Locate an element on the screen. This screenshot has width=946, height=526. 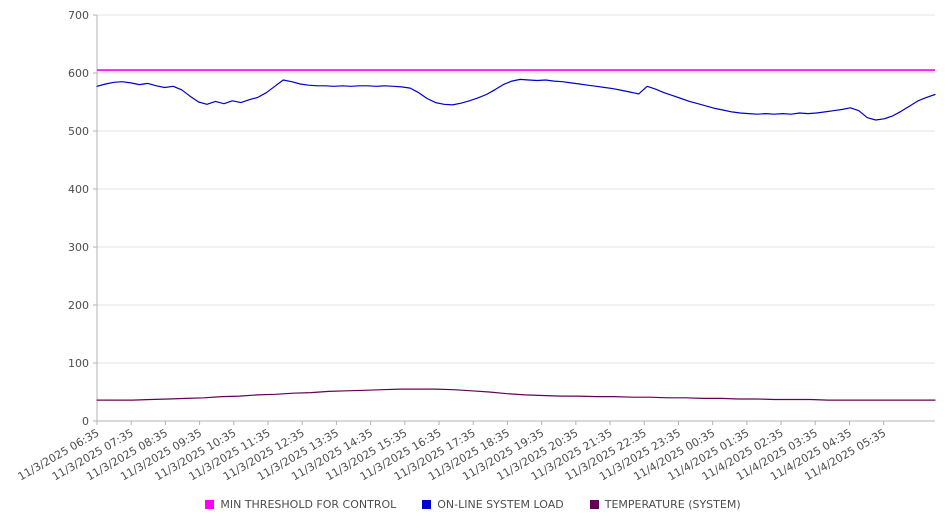
svg-text: 0 is located at coordinates (85, 421).